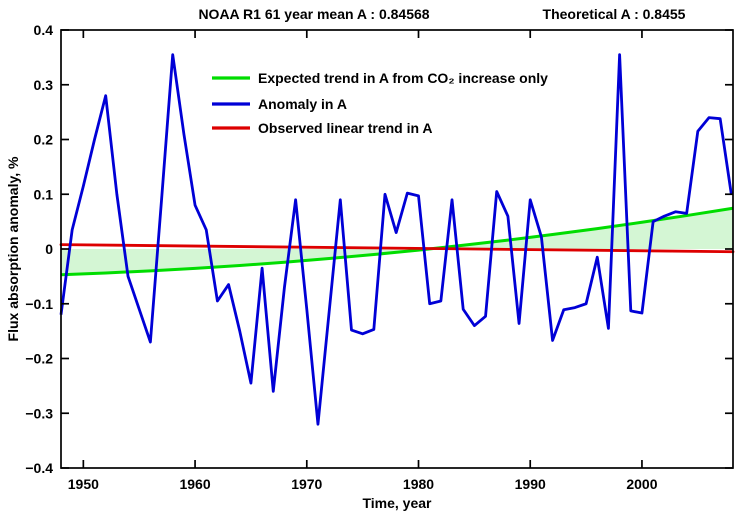 This screenshot has width=743, height=515. I want to click on y-tick-label: 0.3, so click(44, 85).